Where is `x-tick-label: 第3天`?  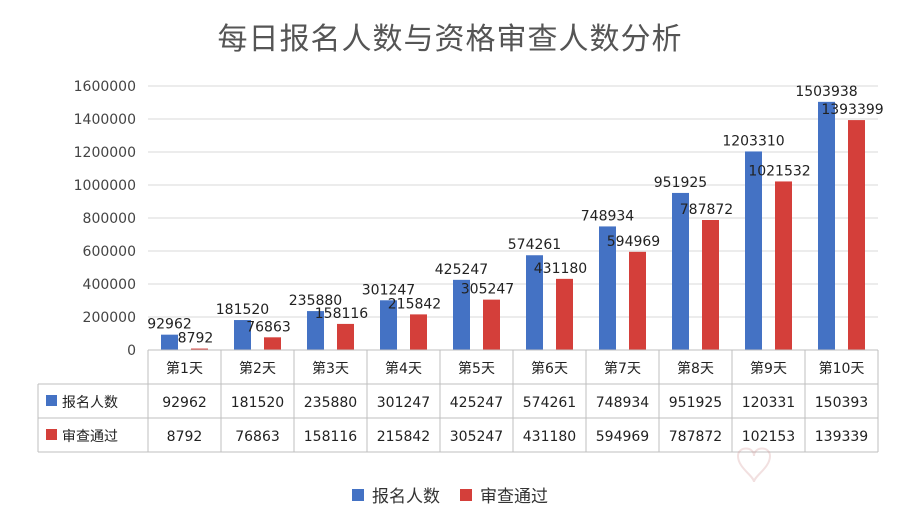
x-tick-label: 第3天 is located at coordinates (330, 368).